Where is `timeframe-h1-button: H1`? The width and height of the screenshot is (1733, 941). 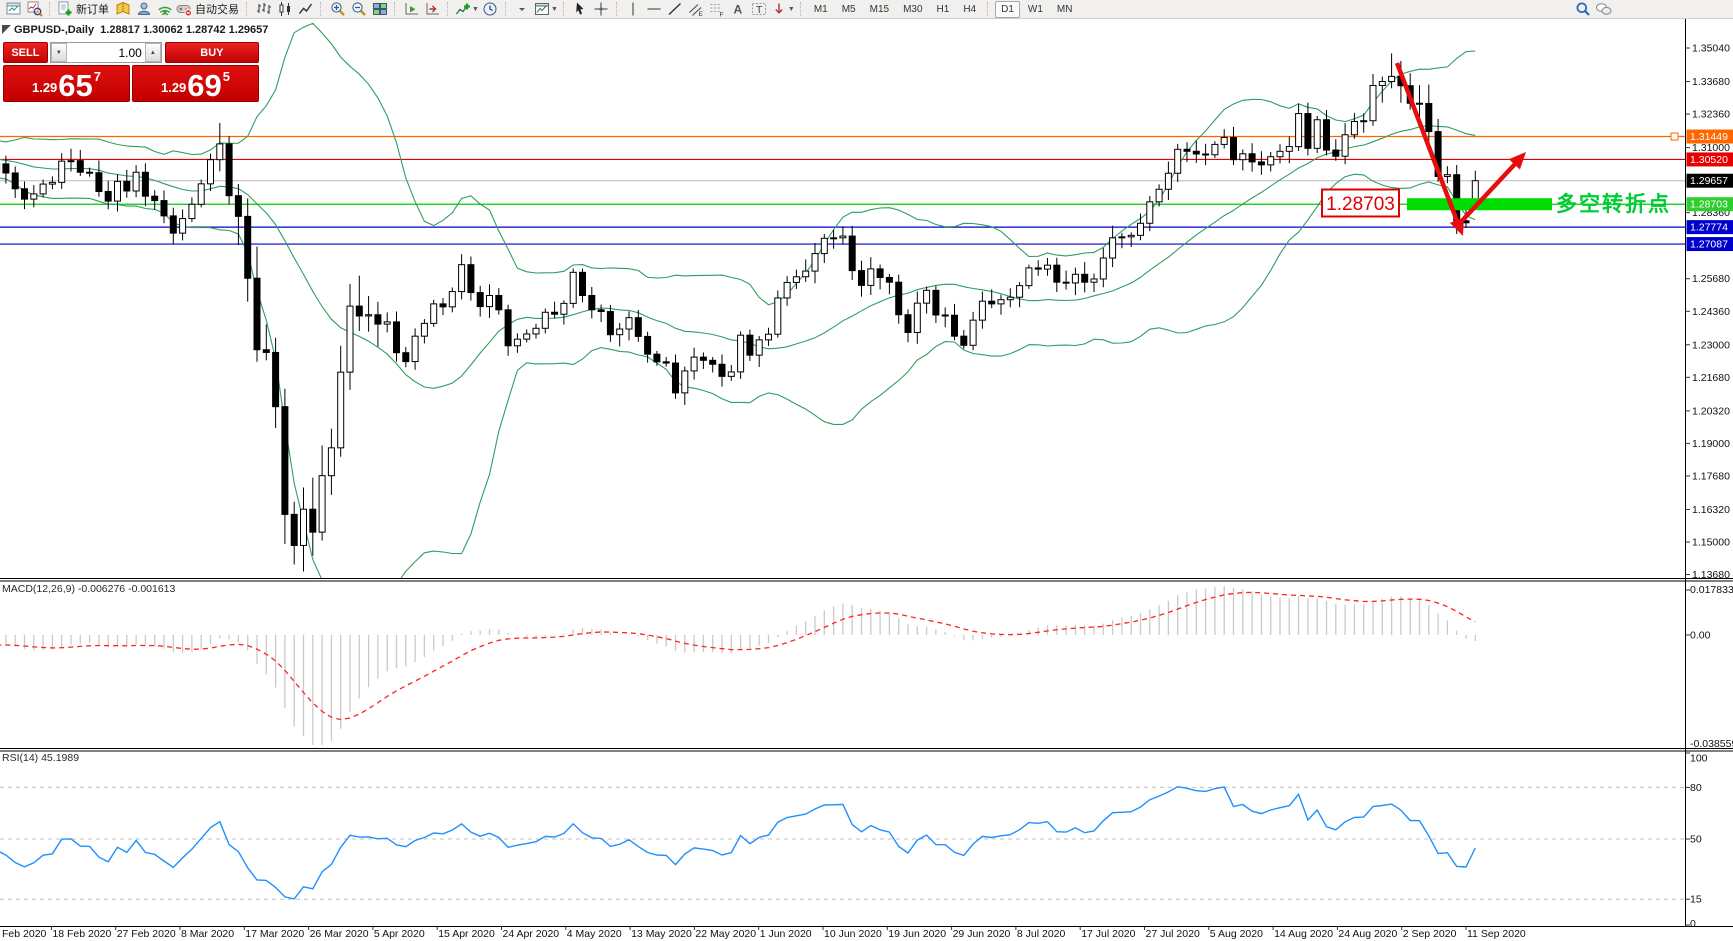
timeframe-h1-button: H1 is located at coordinates (943, 9).